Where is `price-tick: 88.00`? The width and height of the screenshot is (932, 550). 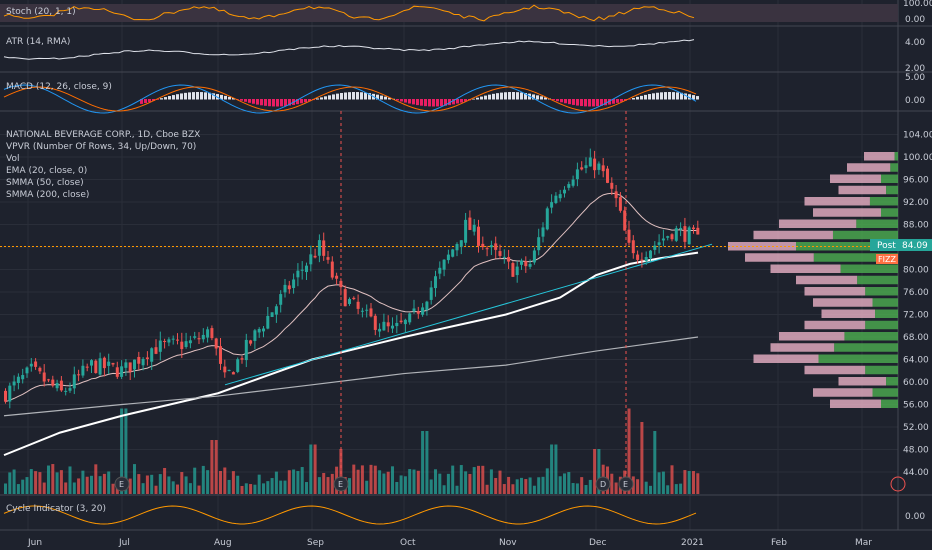 price-tick: 88.00 is located at coordinates (916, 226).